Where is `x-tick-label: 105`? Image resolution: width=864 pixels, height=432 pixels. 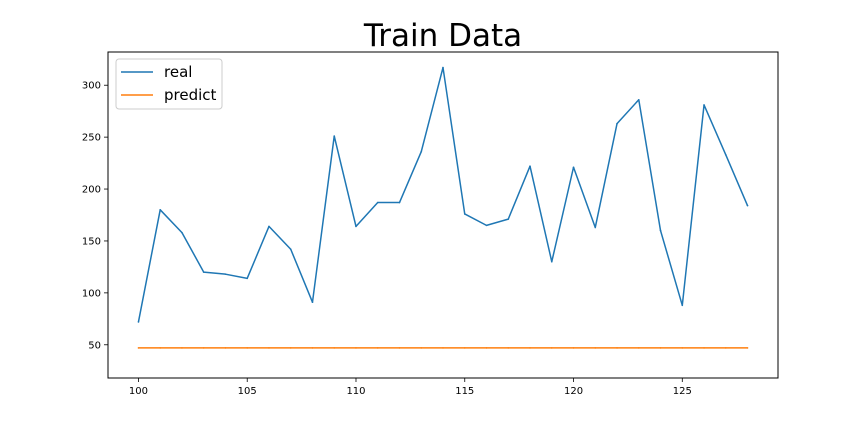 x-tick-label: 105 is located at coordinates (247, 391).